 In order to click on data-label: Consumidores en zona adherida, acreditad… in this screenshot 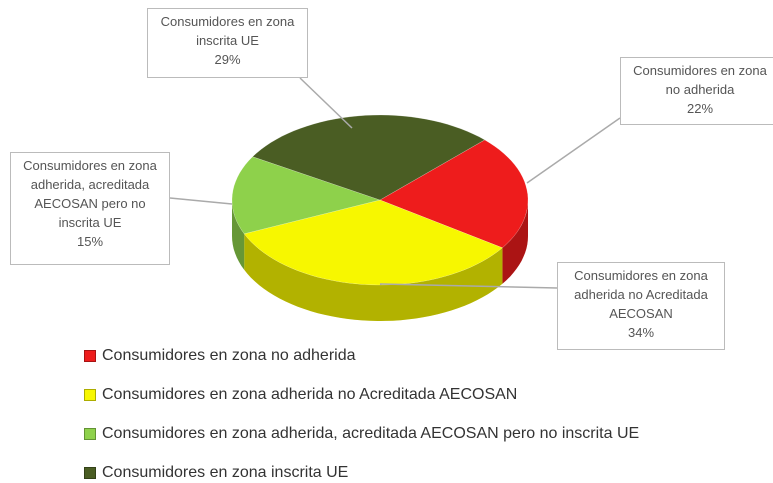, I will do `click(90, 208)`.